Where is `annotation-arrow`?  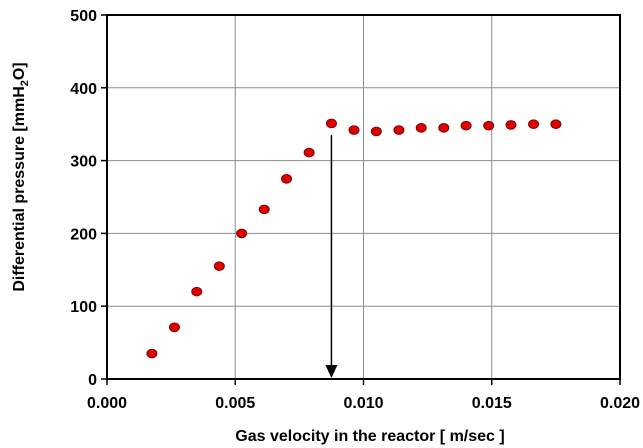
annotation-arrow is located at coordinates (331, 256).